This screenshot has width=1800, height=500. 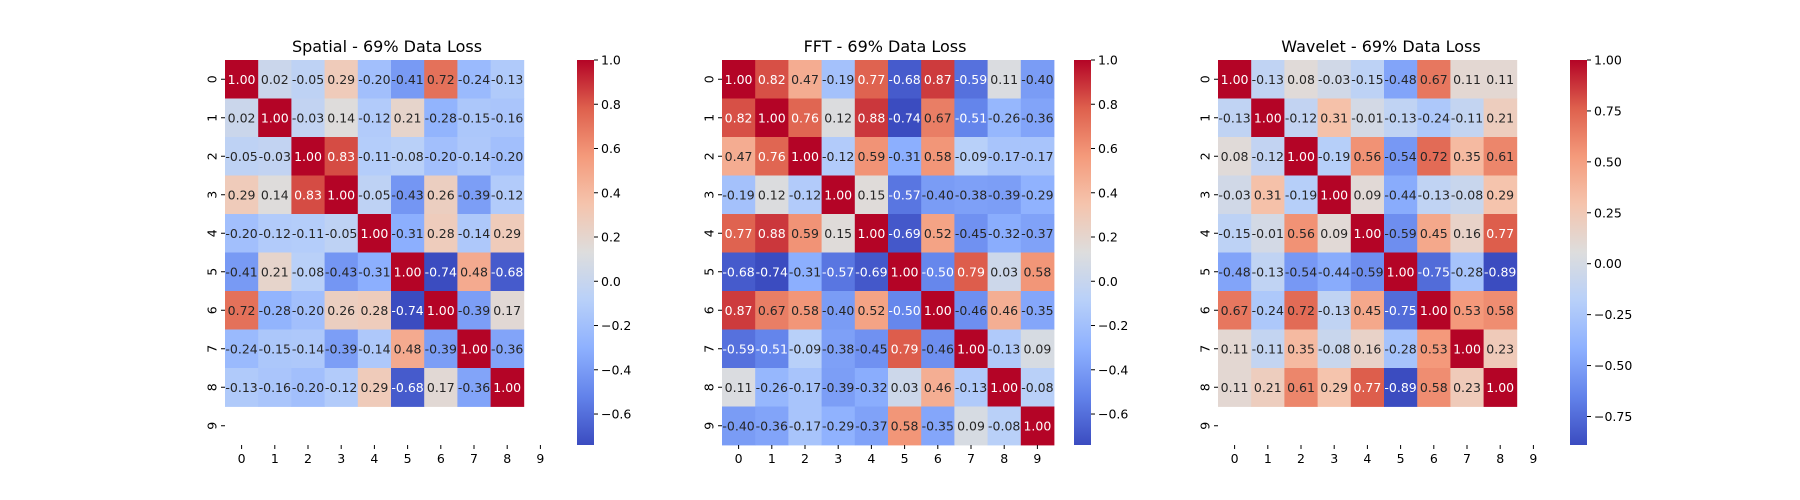 What do you see at coordinates (611, 237) in the screenshot?
I see `colorbar-tick-label: 0.2` at bounding box center [611, 237].